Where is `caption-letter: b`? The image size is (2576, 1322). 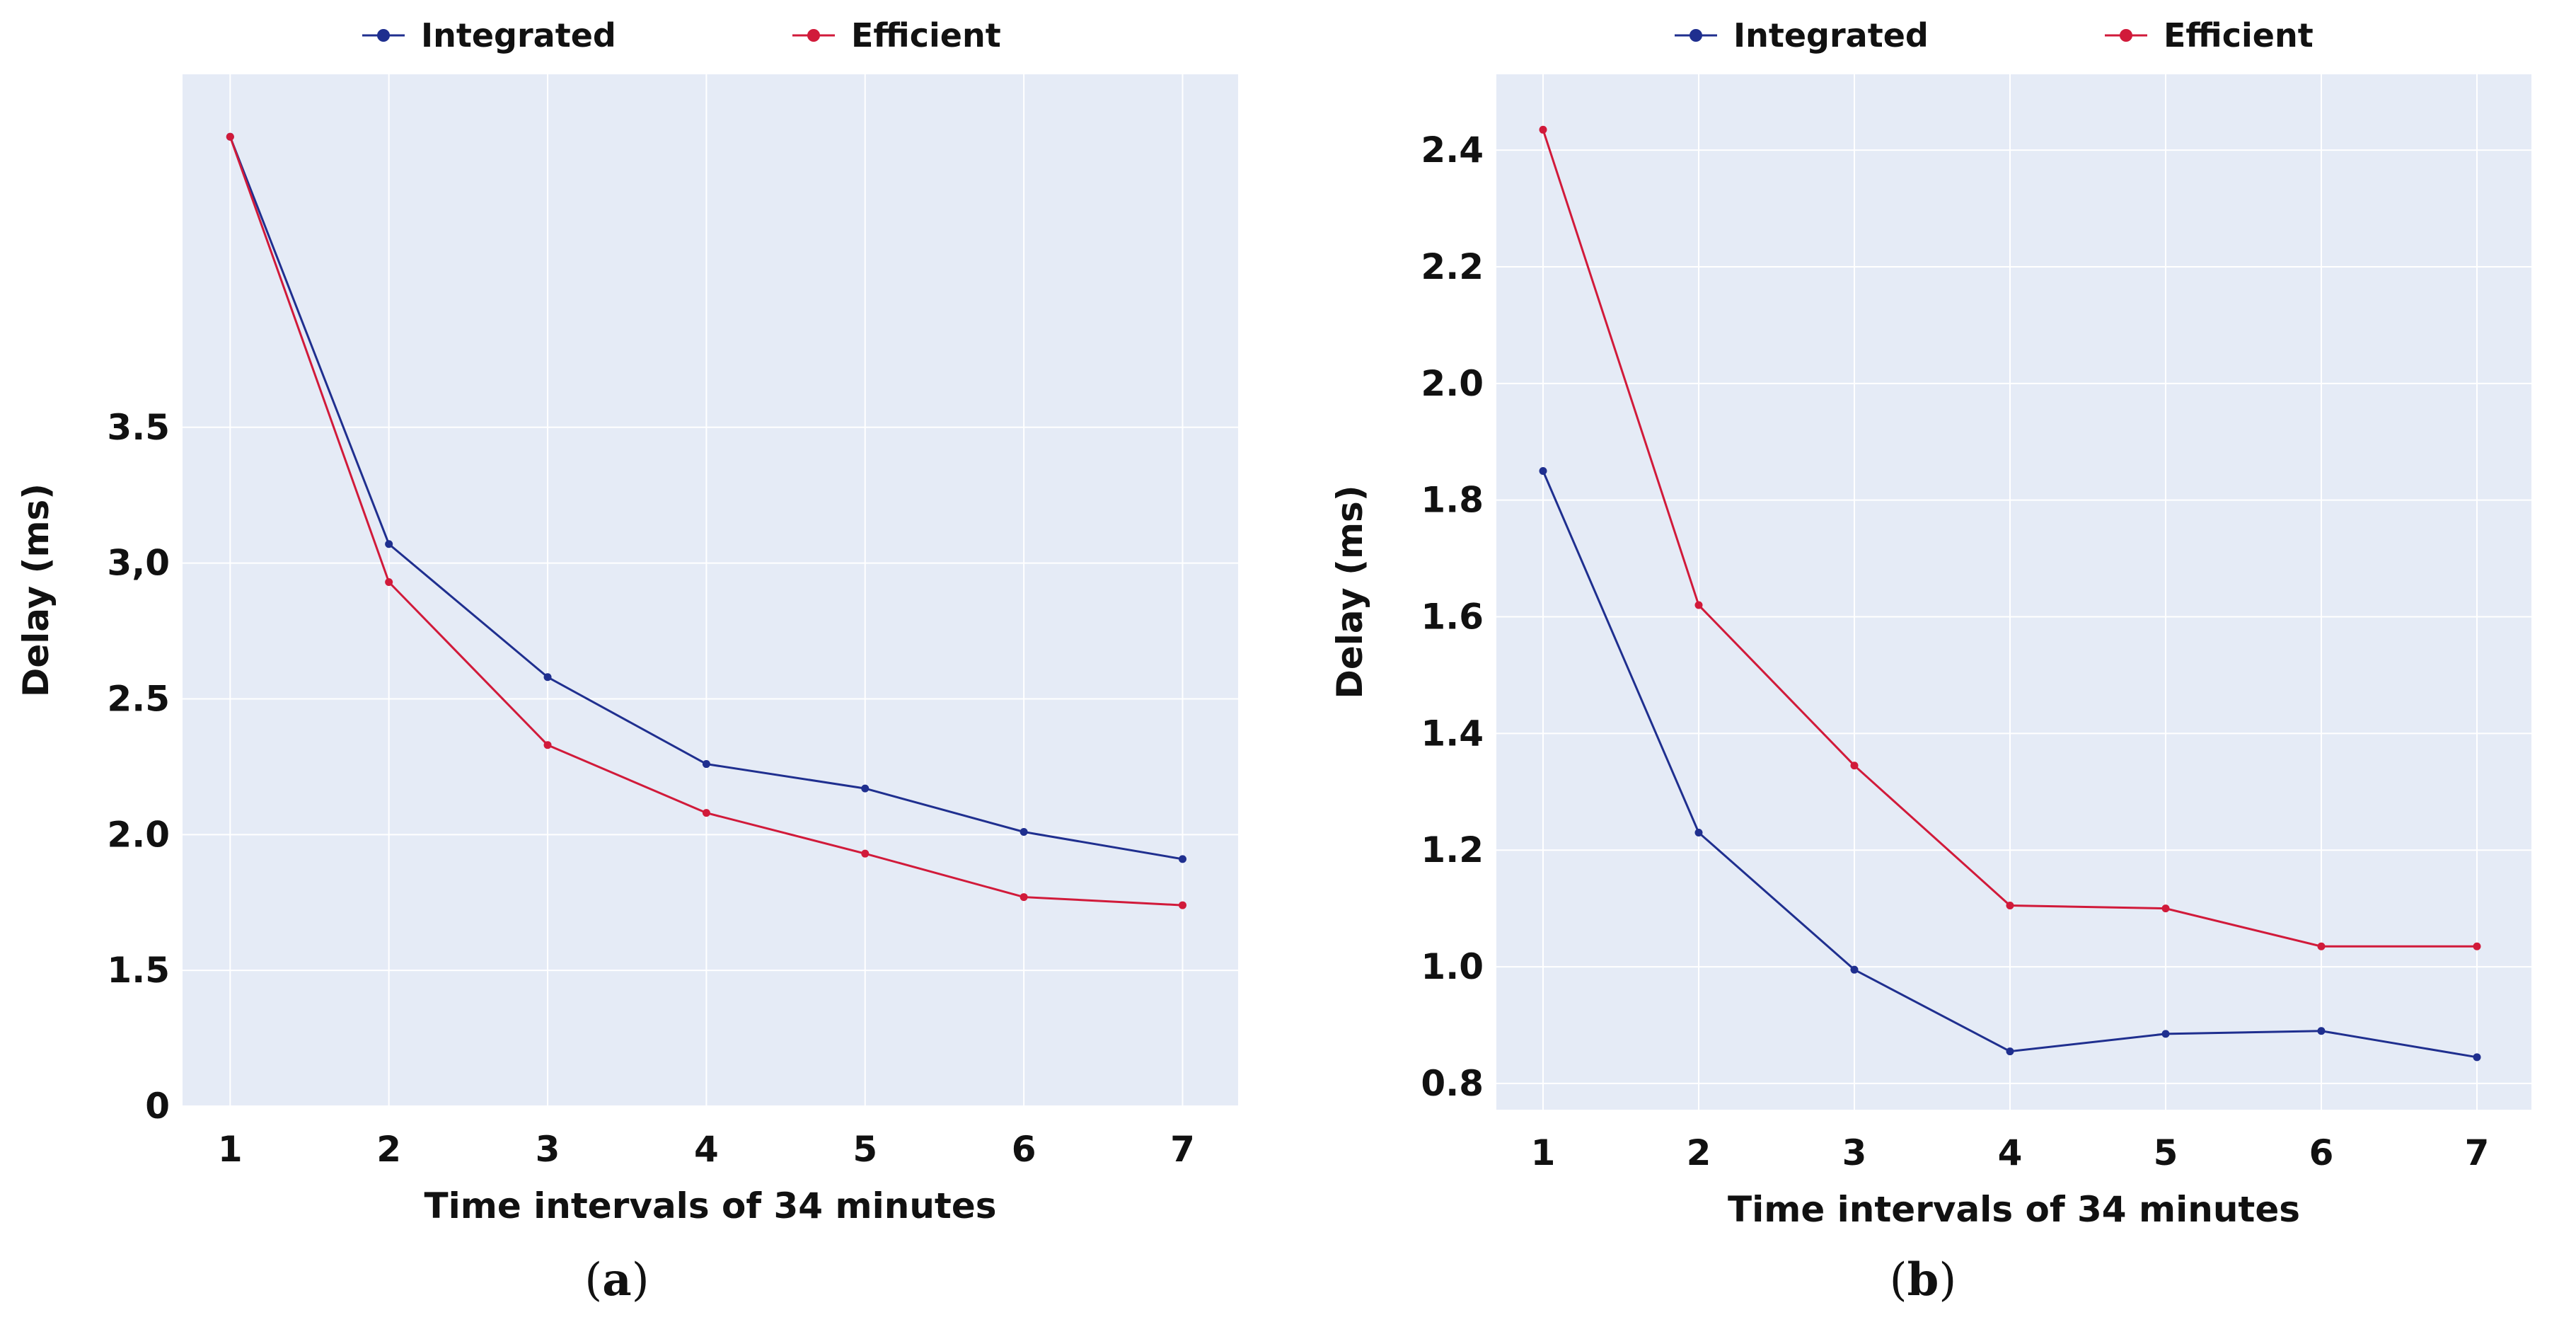
caption-letter: b is located at coordinates (1923, 1279).